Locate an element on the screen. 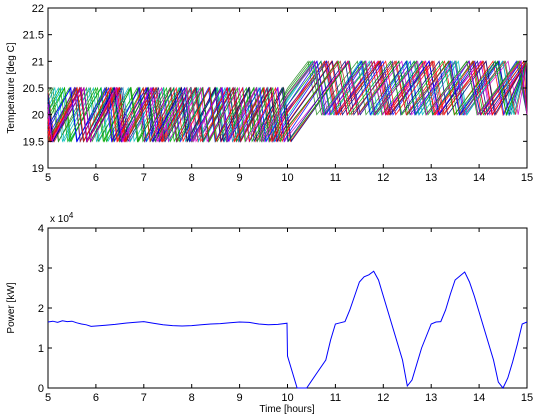  temperature-xtick-label: 10 is located at coordinates (287, 178).